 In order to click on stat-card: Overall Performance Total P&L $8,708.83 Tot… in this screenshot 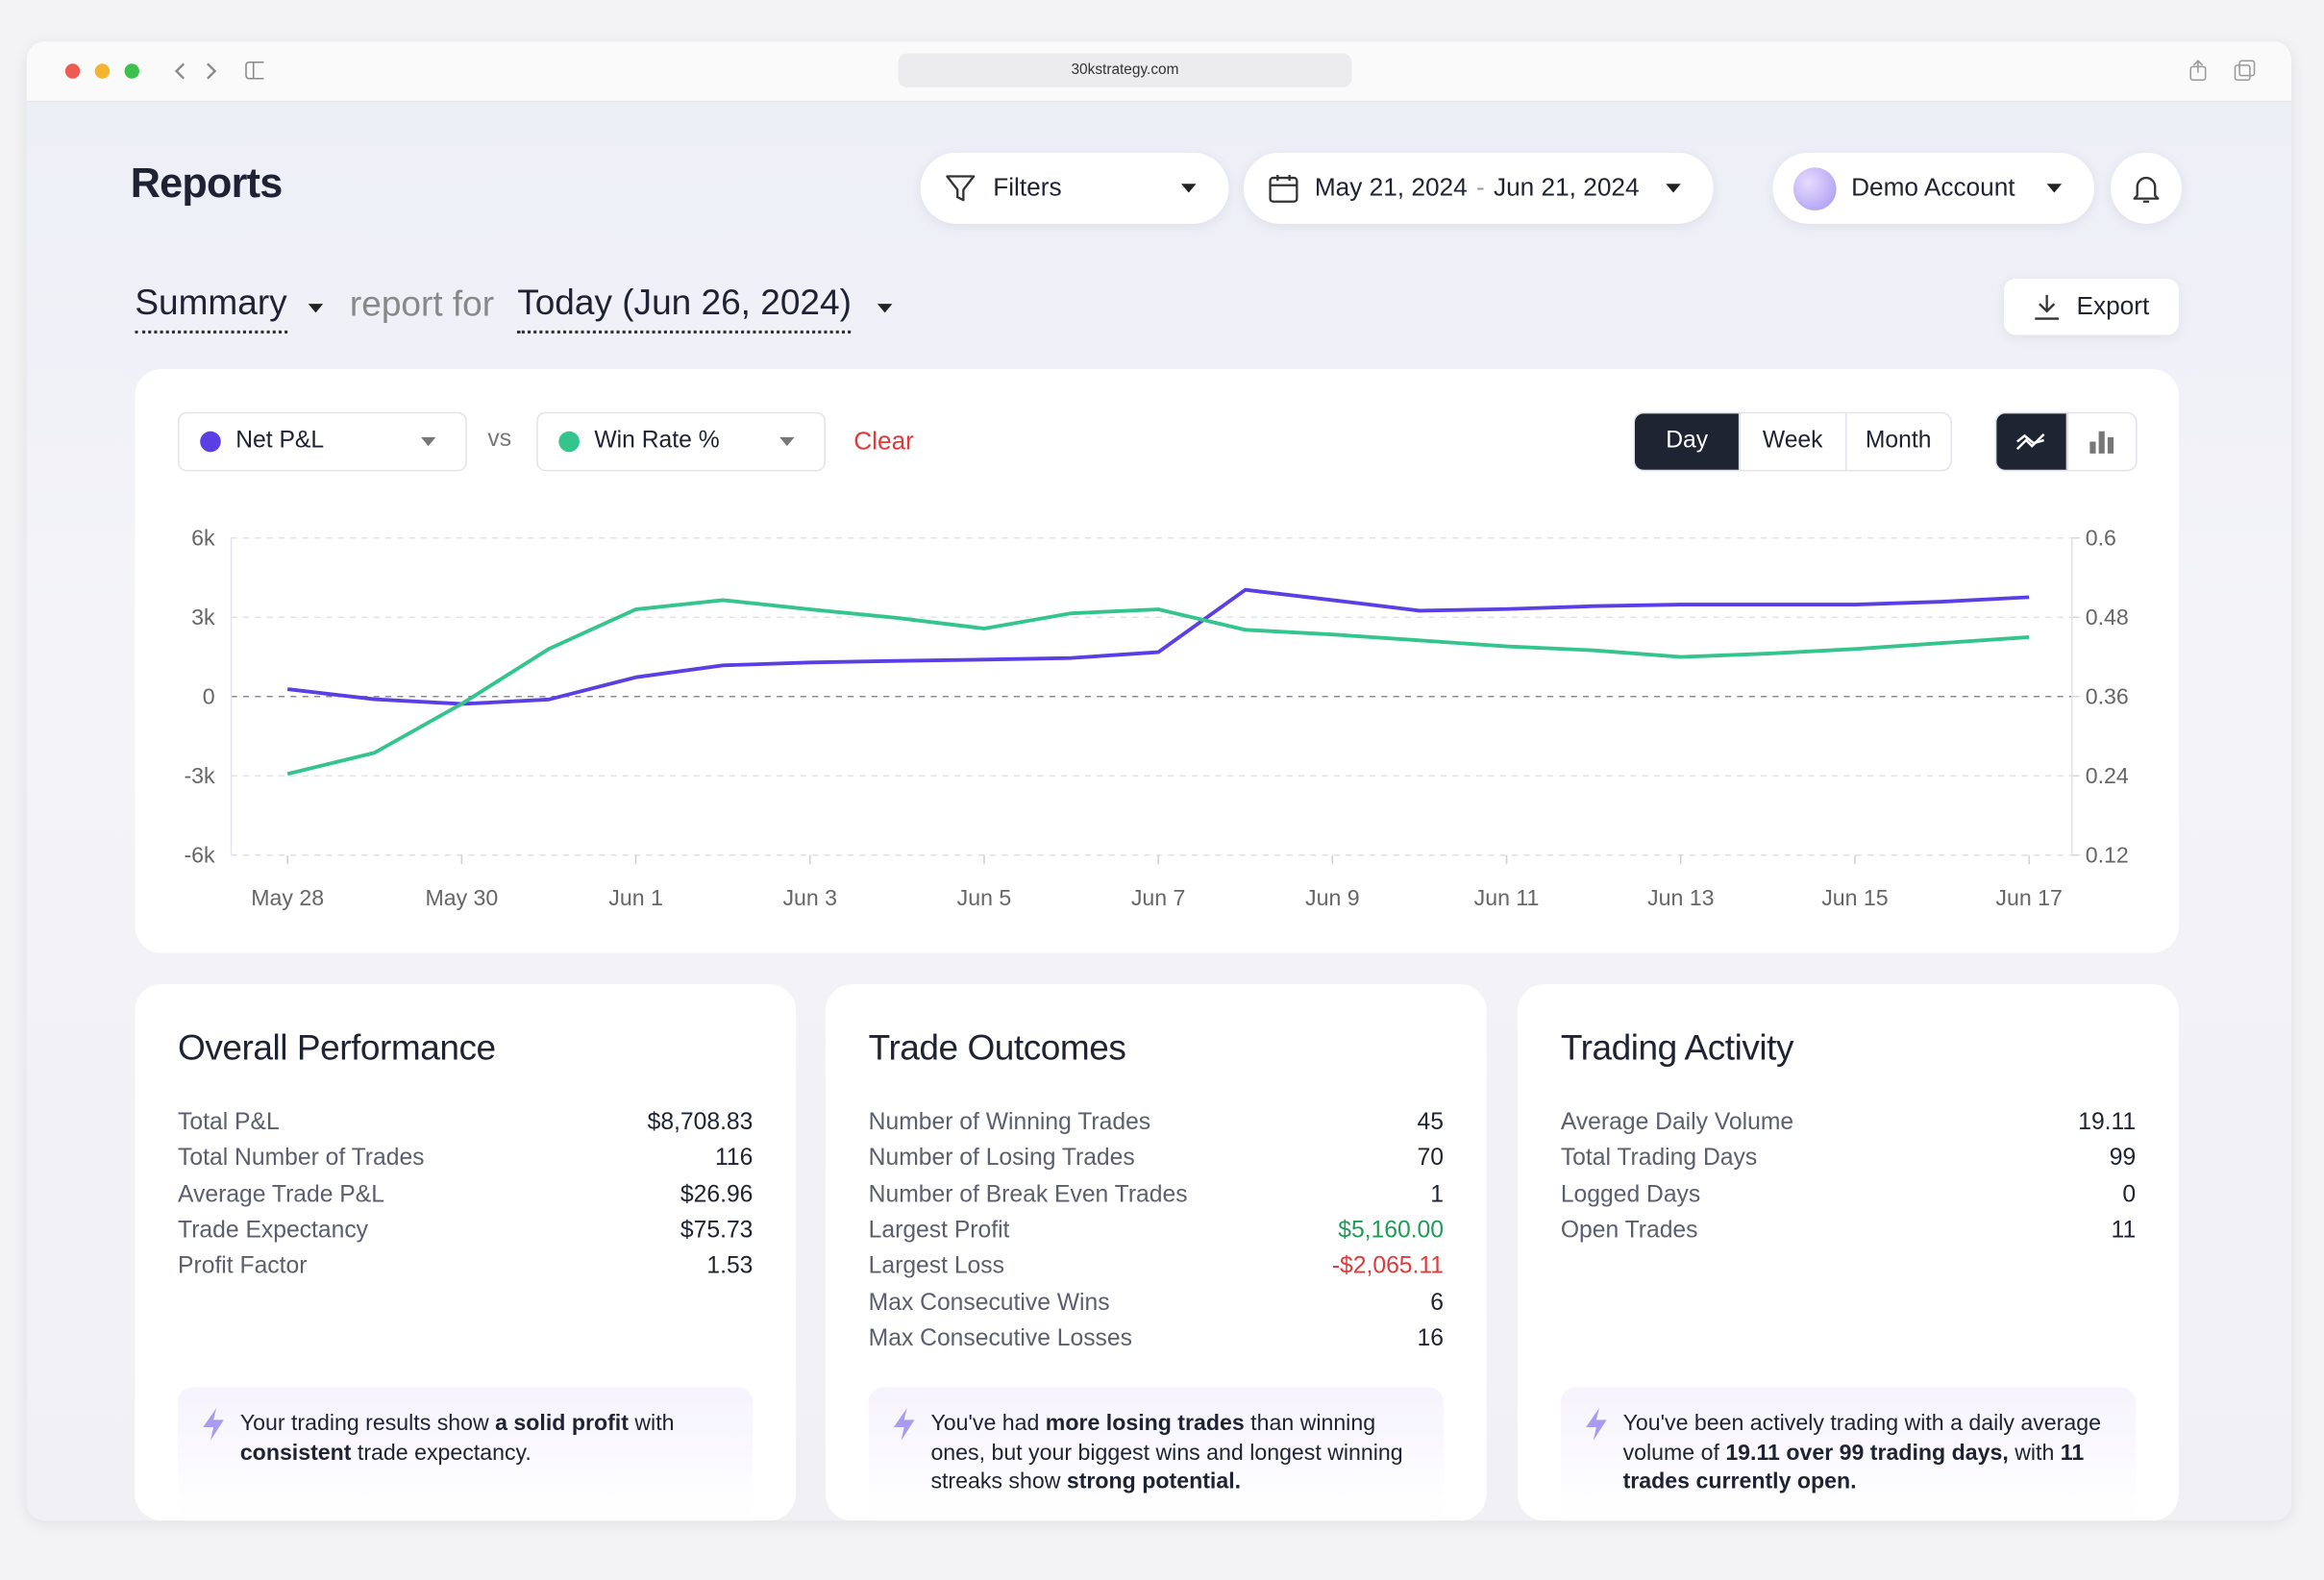, I will do `click(466, 1252)`.